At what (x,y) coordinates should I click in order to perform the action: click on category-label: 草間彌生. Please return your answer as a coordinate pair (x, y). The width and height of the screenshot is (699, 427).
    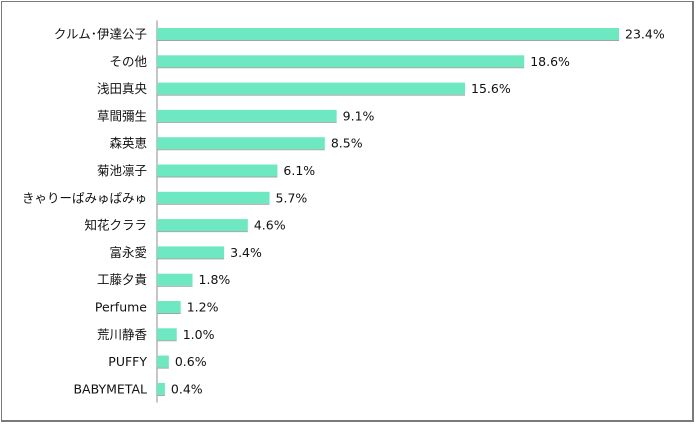
    Looking at the image, I should click on (122, 115).